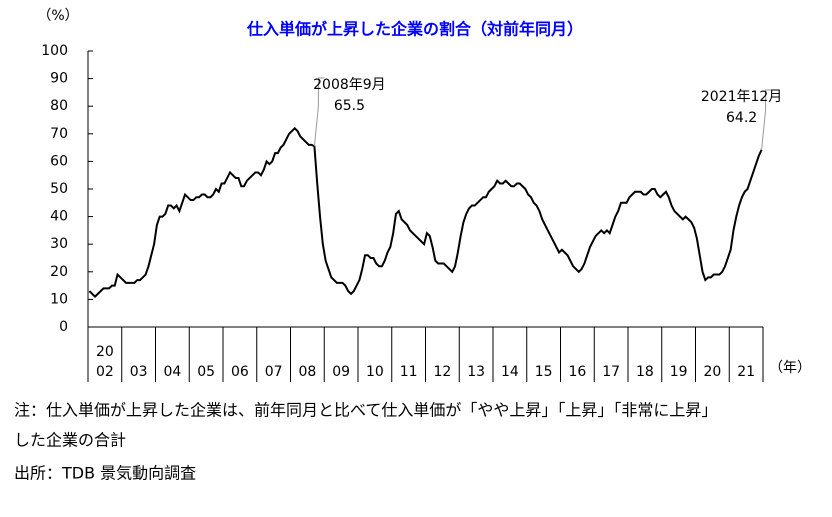 Image resolution: width=832 pixels, height=517 pixels. Describe the element at coordinates (59, 79) in the screenshot. I see `y-tick-label: 90` at that location.